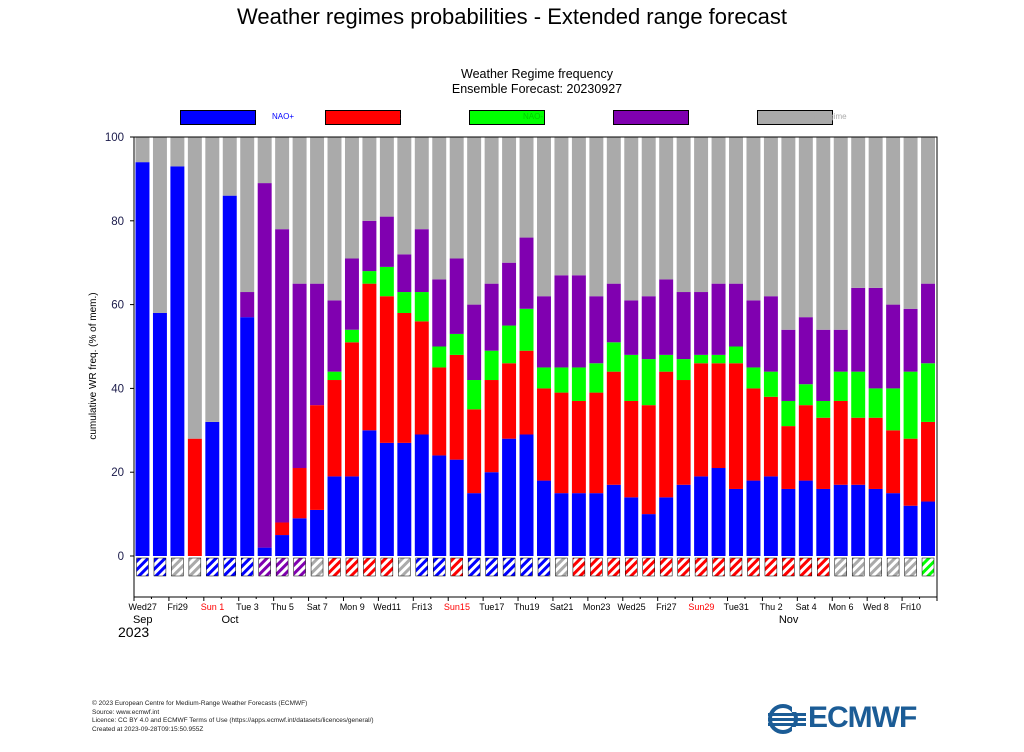 This screenshot has height=752, width=1024. Describe the element at coordinates (862, 717) in the screenshot. I see `ecmwf-logo-text: ECMWF` at that location.